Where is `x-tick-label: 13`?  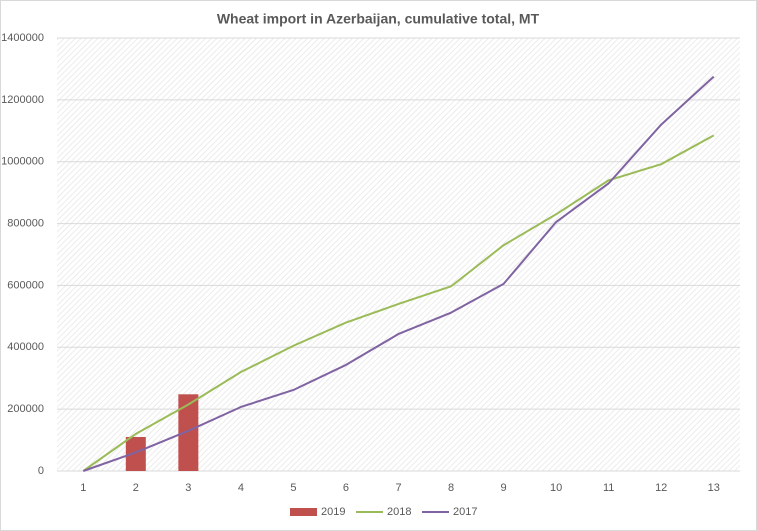
x-tick-label: 13 is located at coordinates (714, 488).